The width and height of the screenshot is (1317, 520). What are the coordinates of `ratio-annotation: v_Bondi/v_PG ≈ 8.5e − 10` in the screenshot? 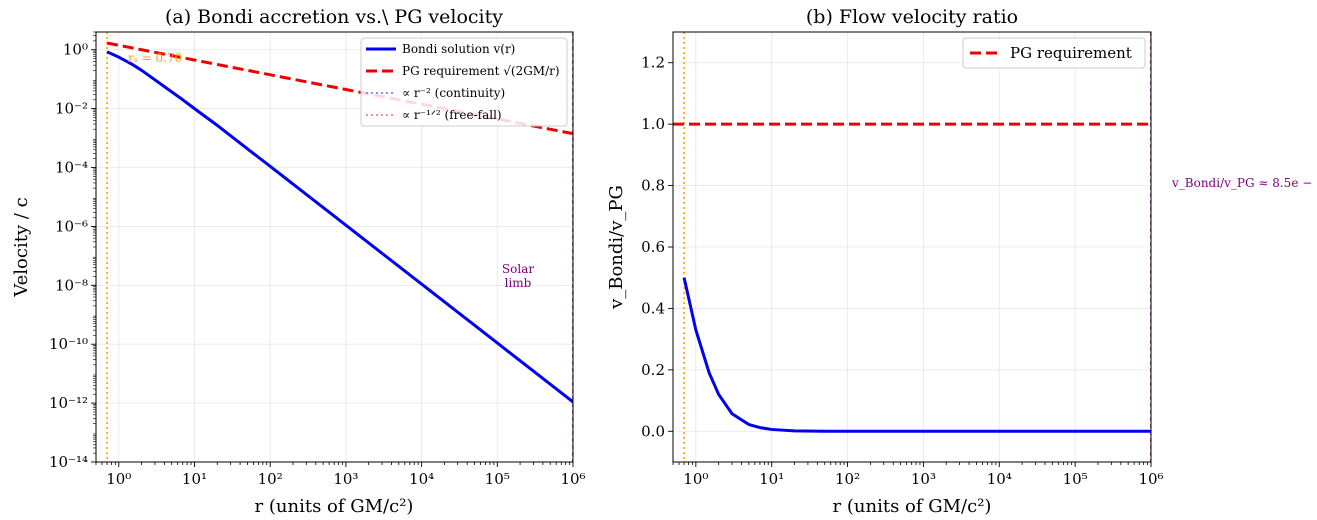 It's located at (1244, 183).